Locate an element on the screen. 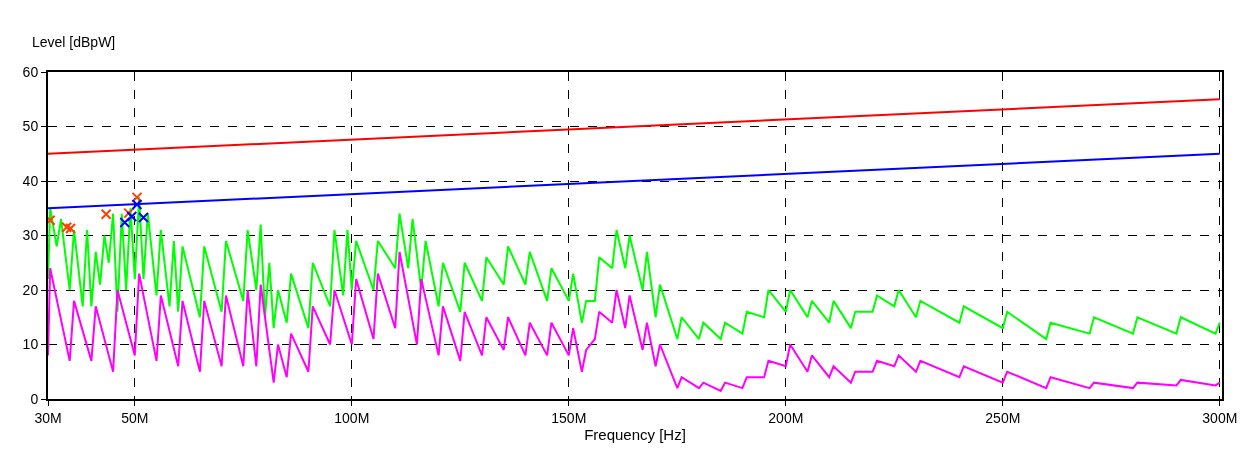 The width and height of the screenshot is (1252, 469). y-axis-title: Level [dBpW] is located at coordinates (74, 42).